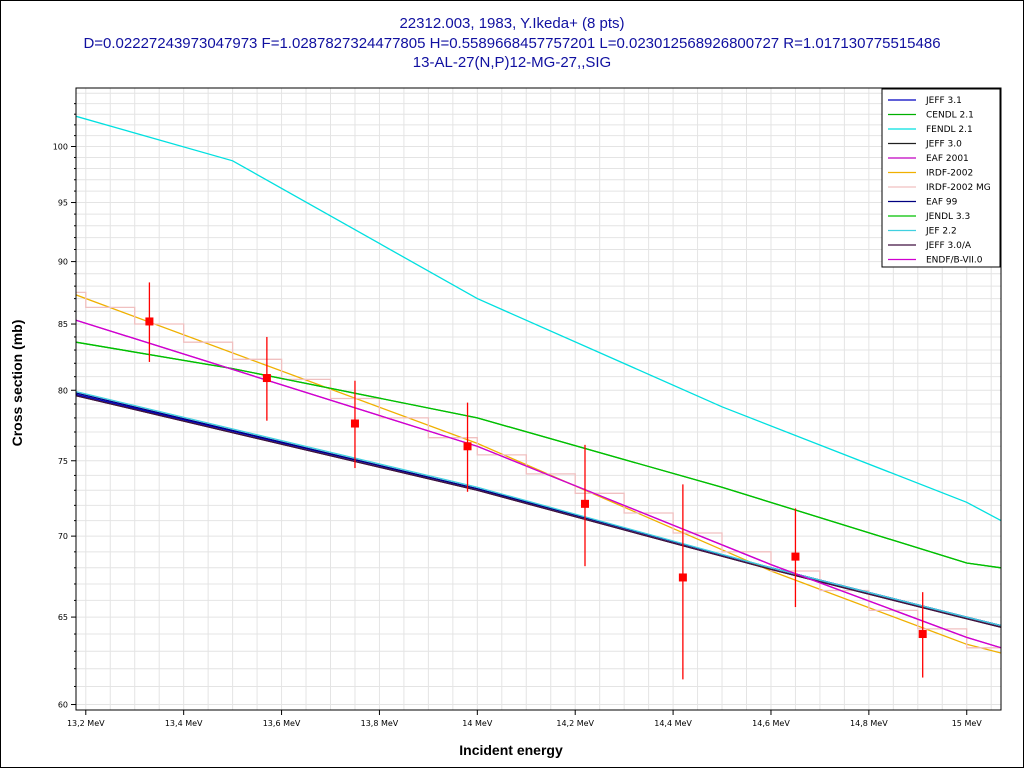 Image resolution: width=1024 pixels, height=768 pixels. Describe the element at coordinates (512, 62) in the screenshot. I see `chart-reaction: 13-AL-27(N,P)12-MG-27,,SIG` at that location.